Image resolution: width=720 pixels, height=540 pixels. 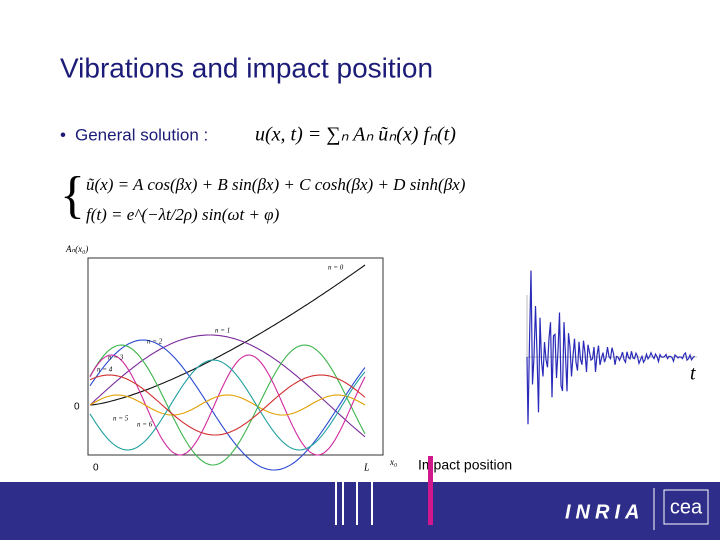 I want to click on y-label: Aₙ(x₀), so click(x=76, y=249).